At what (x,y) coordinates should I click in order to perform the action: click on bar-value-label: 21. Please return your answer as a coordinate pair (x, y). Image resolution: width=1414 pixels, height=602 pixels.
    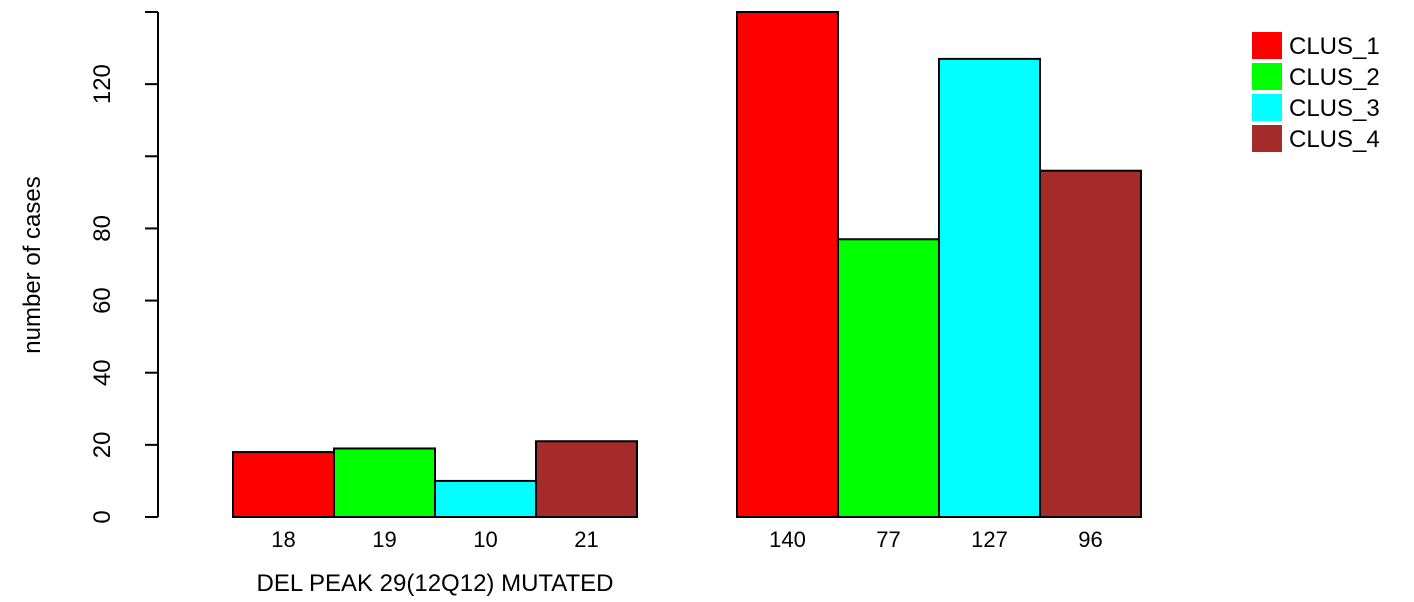
    Looking at the image, I should click on (586, 539).